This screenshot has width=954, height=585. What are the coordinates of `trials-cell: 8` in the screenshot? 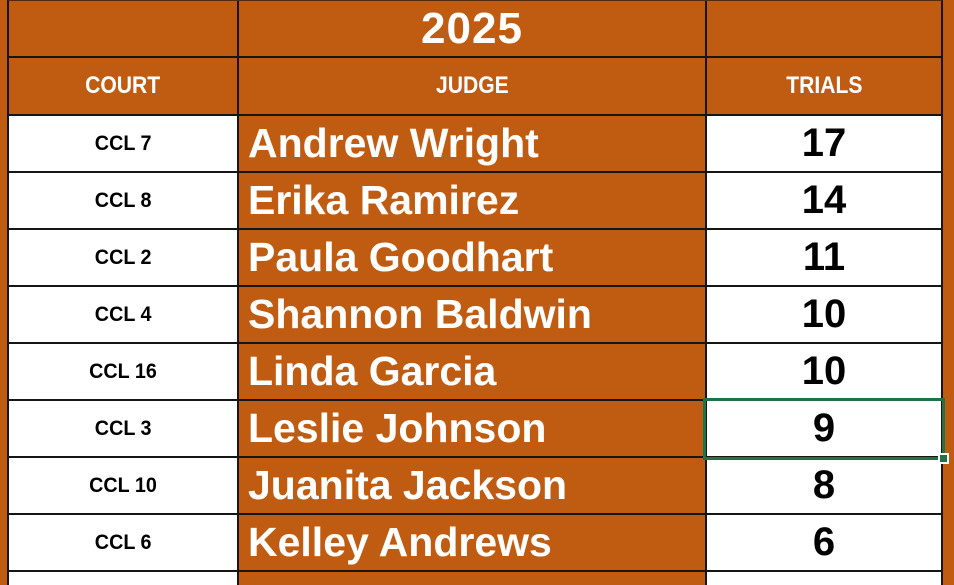 It's located at (824, 485).